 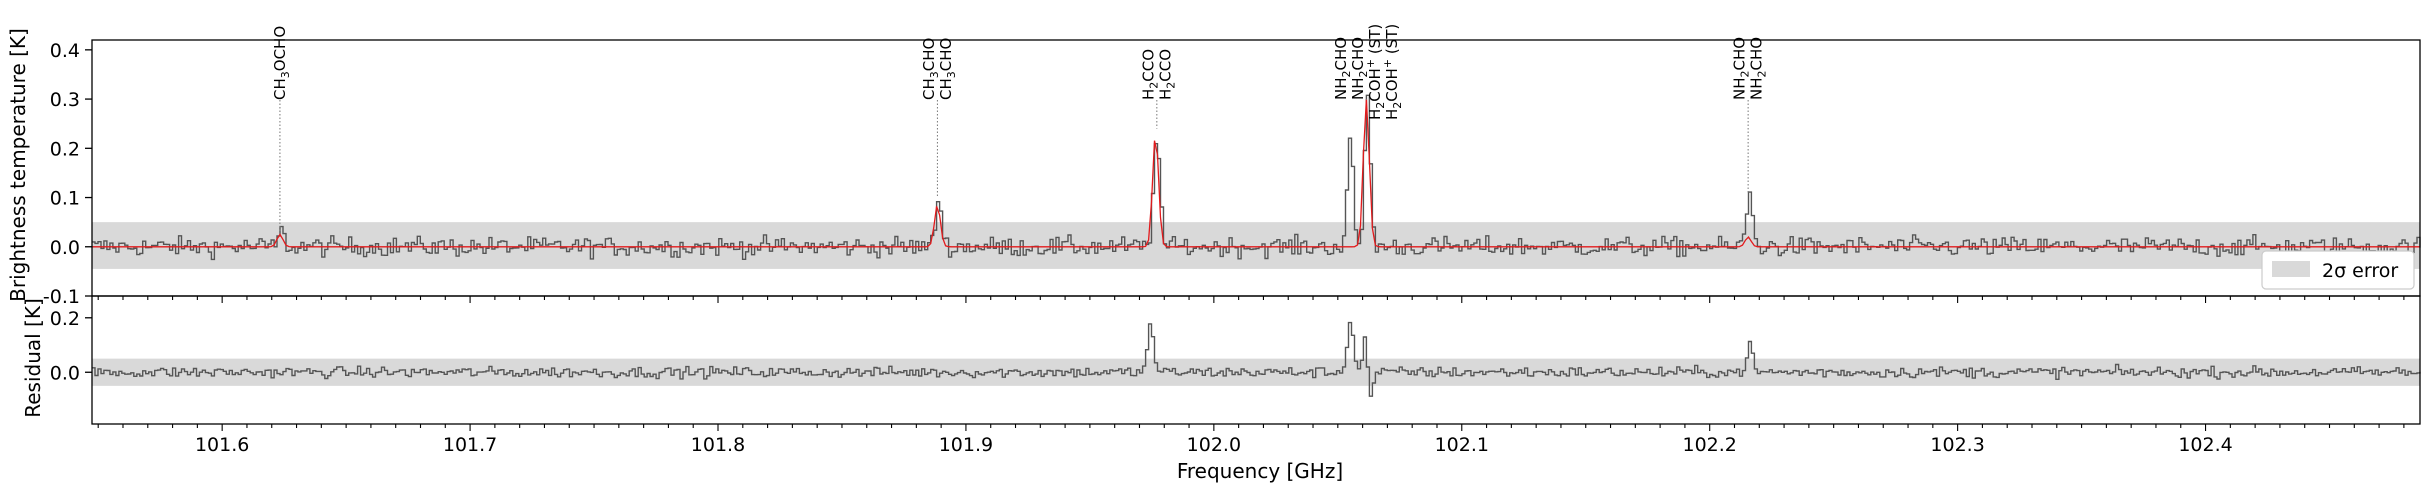 I want to click on y-tick-label: 0.1, so click(x=65, y=199).